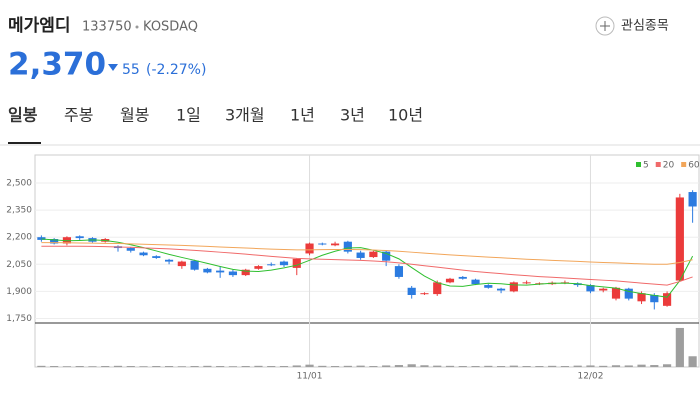 This screenshot has height=400, width=700. Describe the element at coordinates (23, 115) in the screenshot. I see `period-tab: 일봉` at that location.